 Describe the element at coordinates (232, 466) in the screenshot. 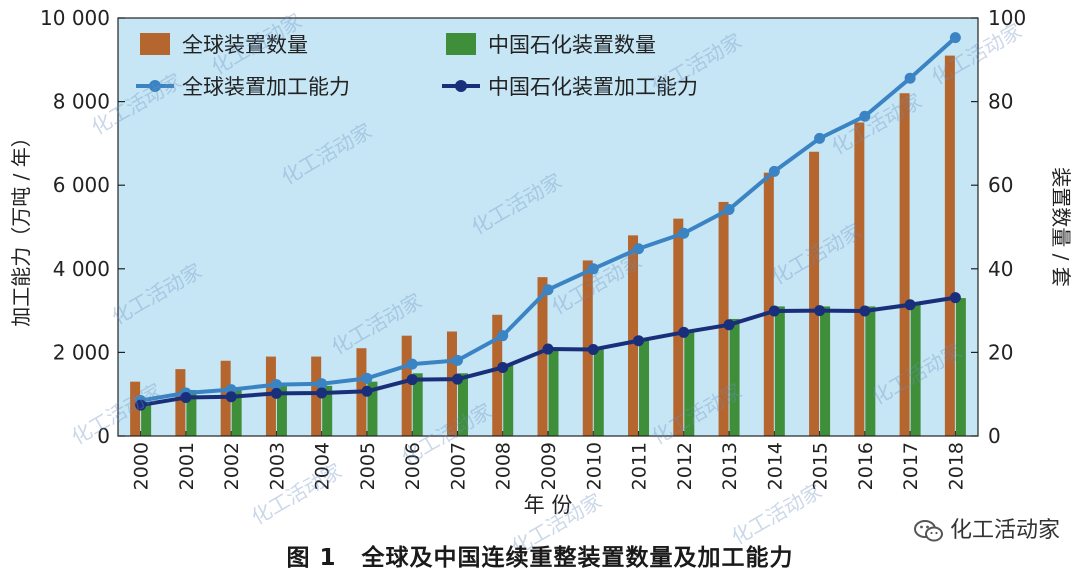

I see `x-tick-label: 2002` at that location.